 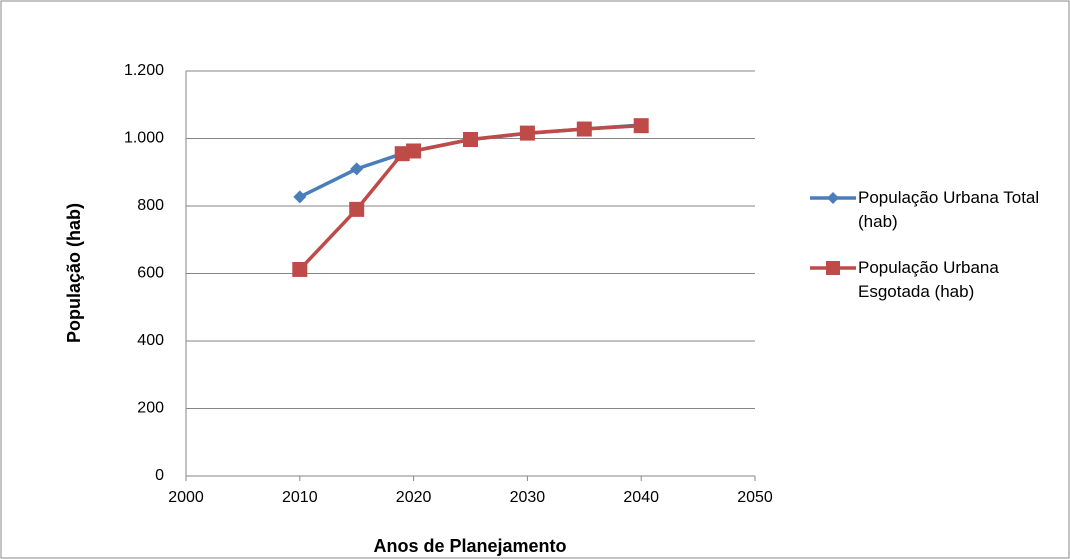 I want to click on y-tick-label: 0, so click(x=159, y=475).